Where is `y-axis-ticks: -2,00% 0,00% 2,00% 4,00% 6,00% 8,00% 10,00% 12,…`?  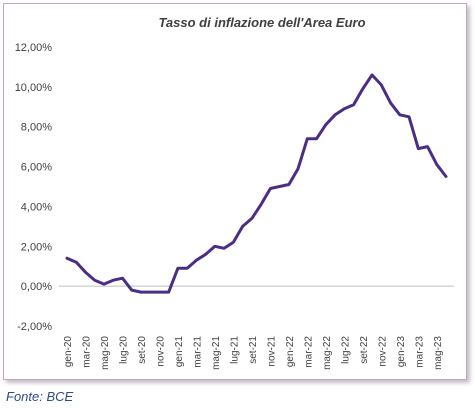
y-axis-ticks: -2,00% 0,00% 2,00% 4,00% 6,00% 8,00% 10,00% 12,… is located at coordinates (34, 187).